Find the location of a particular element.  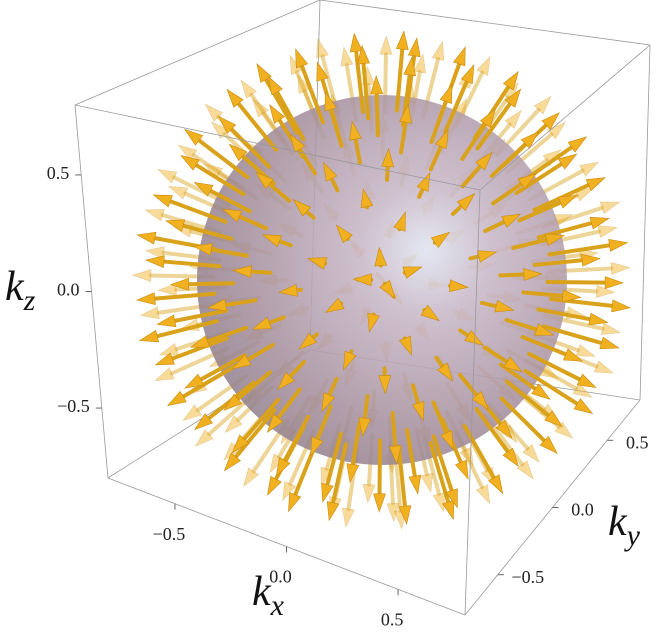

x-label-base: k is located at coordinates (262, 592).